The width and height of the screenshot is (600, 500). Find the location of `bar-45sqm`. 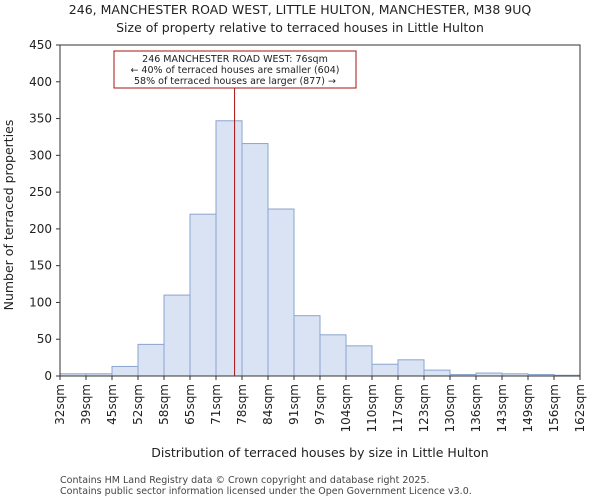

bar-45sqm is located at coordinates (125, 371).